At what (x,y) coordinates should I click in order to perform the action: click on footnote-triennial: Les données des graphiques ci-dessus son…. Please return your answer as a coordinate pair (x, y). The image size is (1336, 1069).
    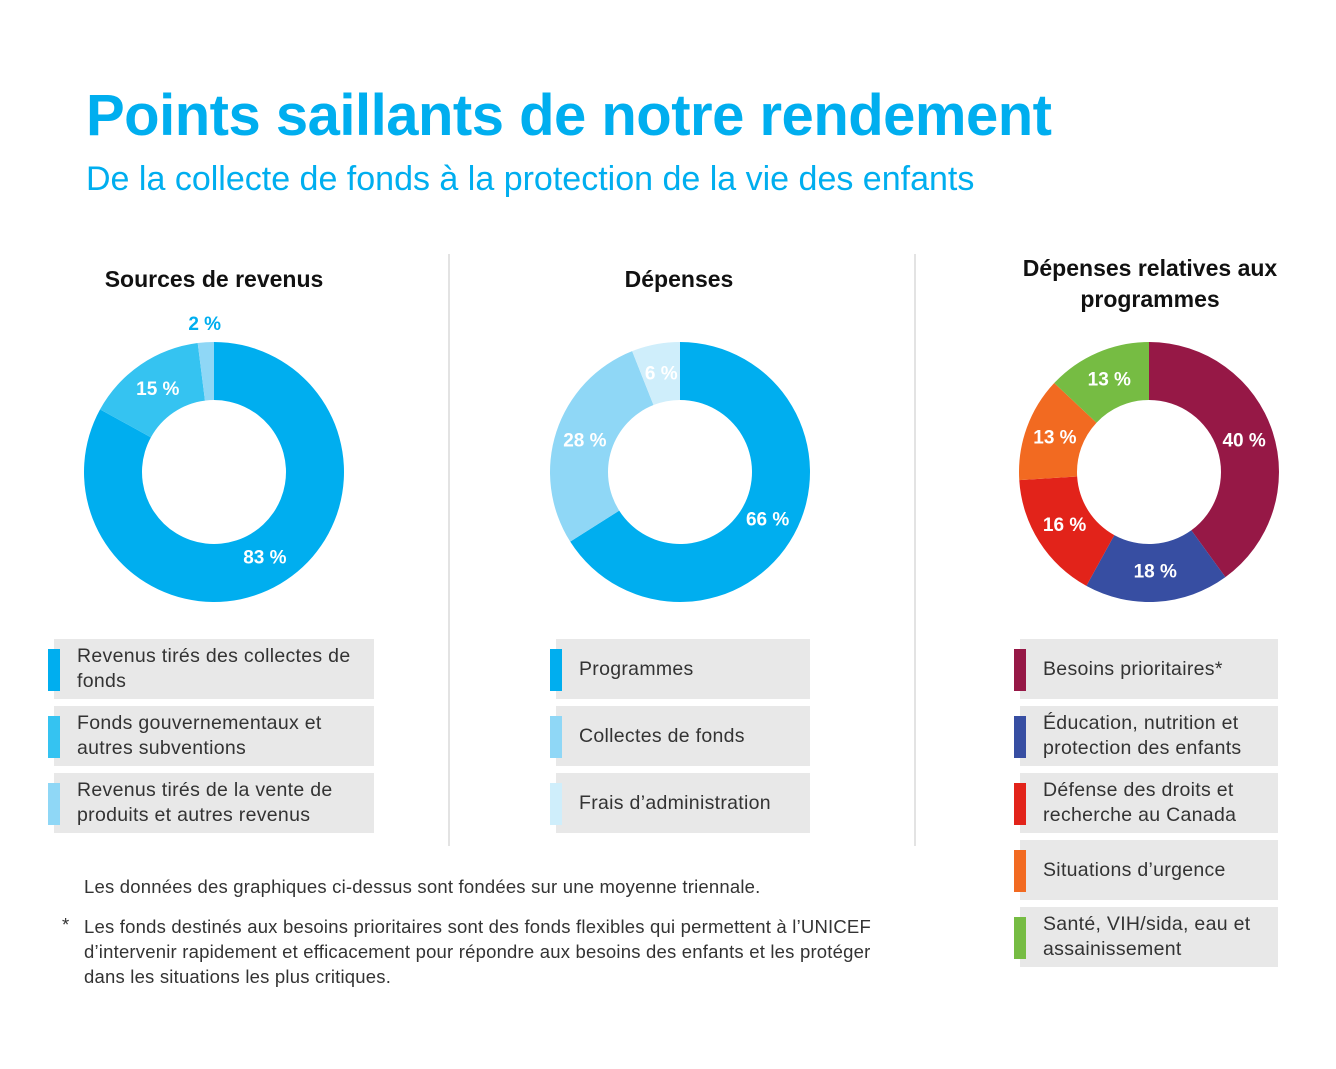
    Looking at the image, I should click on (422, 886).